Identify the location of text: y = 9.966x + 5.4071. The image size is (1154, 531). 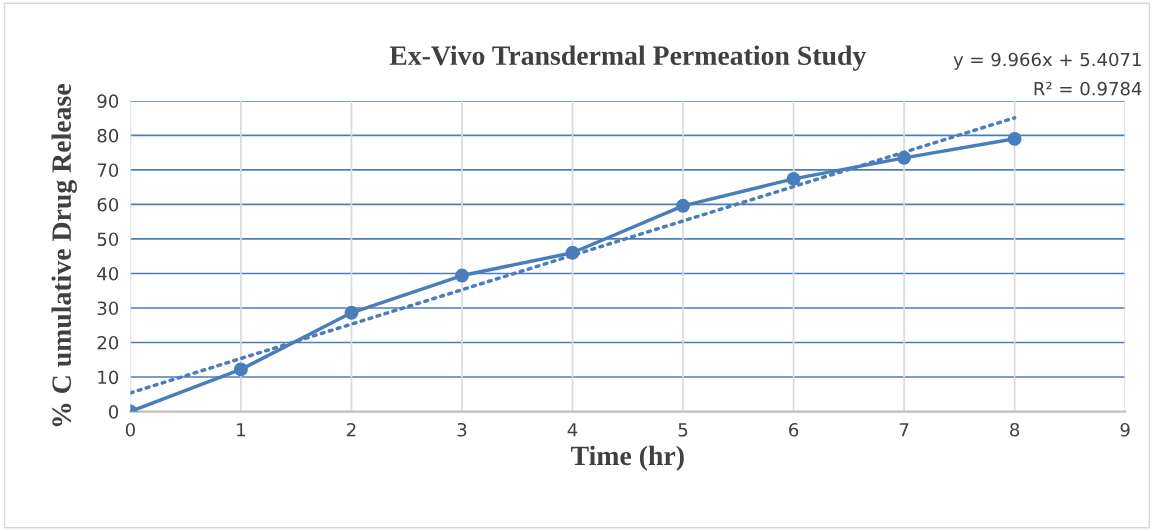
(1047, 61).